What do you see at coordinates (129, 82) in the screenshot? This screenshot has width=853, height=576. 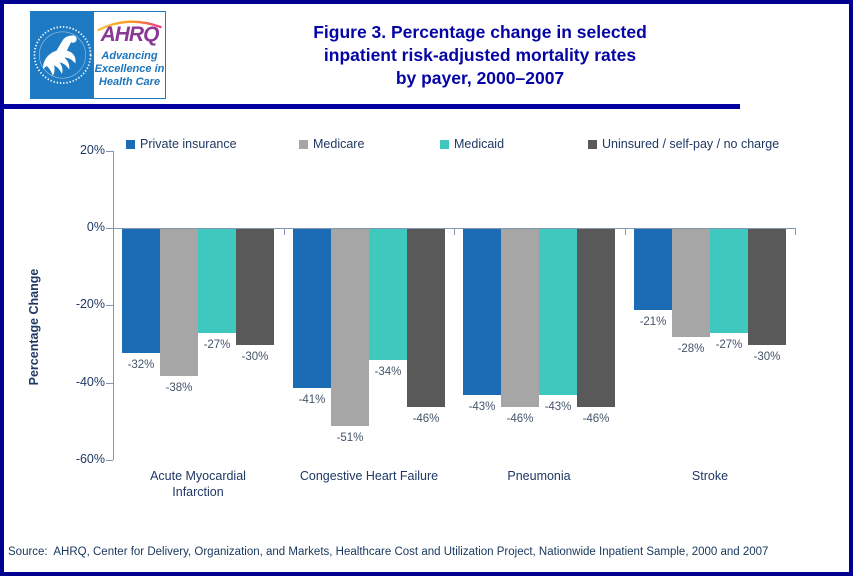 I see `ahrq-tagline-line: Health Care` at bounding box center [129, 82].